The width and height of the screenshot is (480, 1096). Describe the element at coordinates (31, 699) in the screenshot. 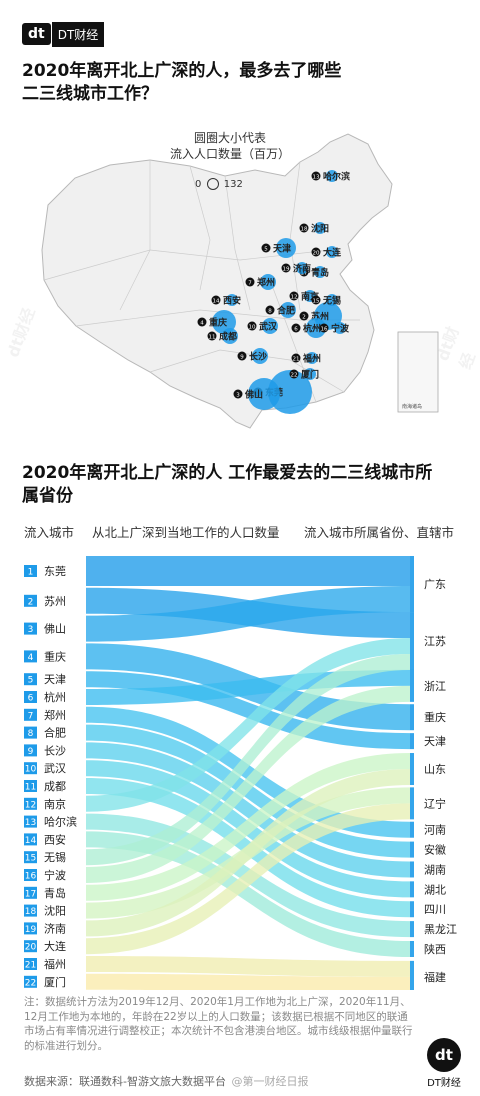

I see `city-rank-6: 6` at that location.